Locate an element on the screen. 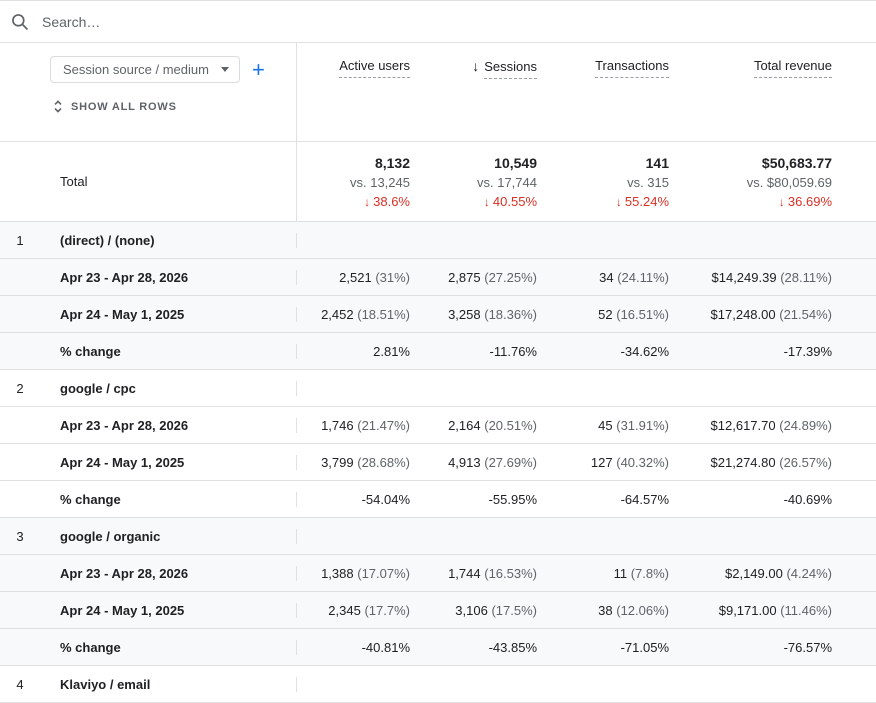 The height and width of the screenshot is (703, 876). metric-cell: -55.95% is located at coordinates (512, 499).